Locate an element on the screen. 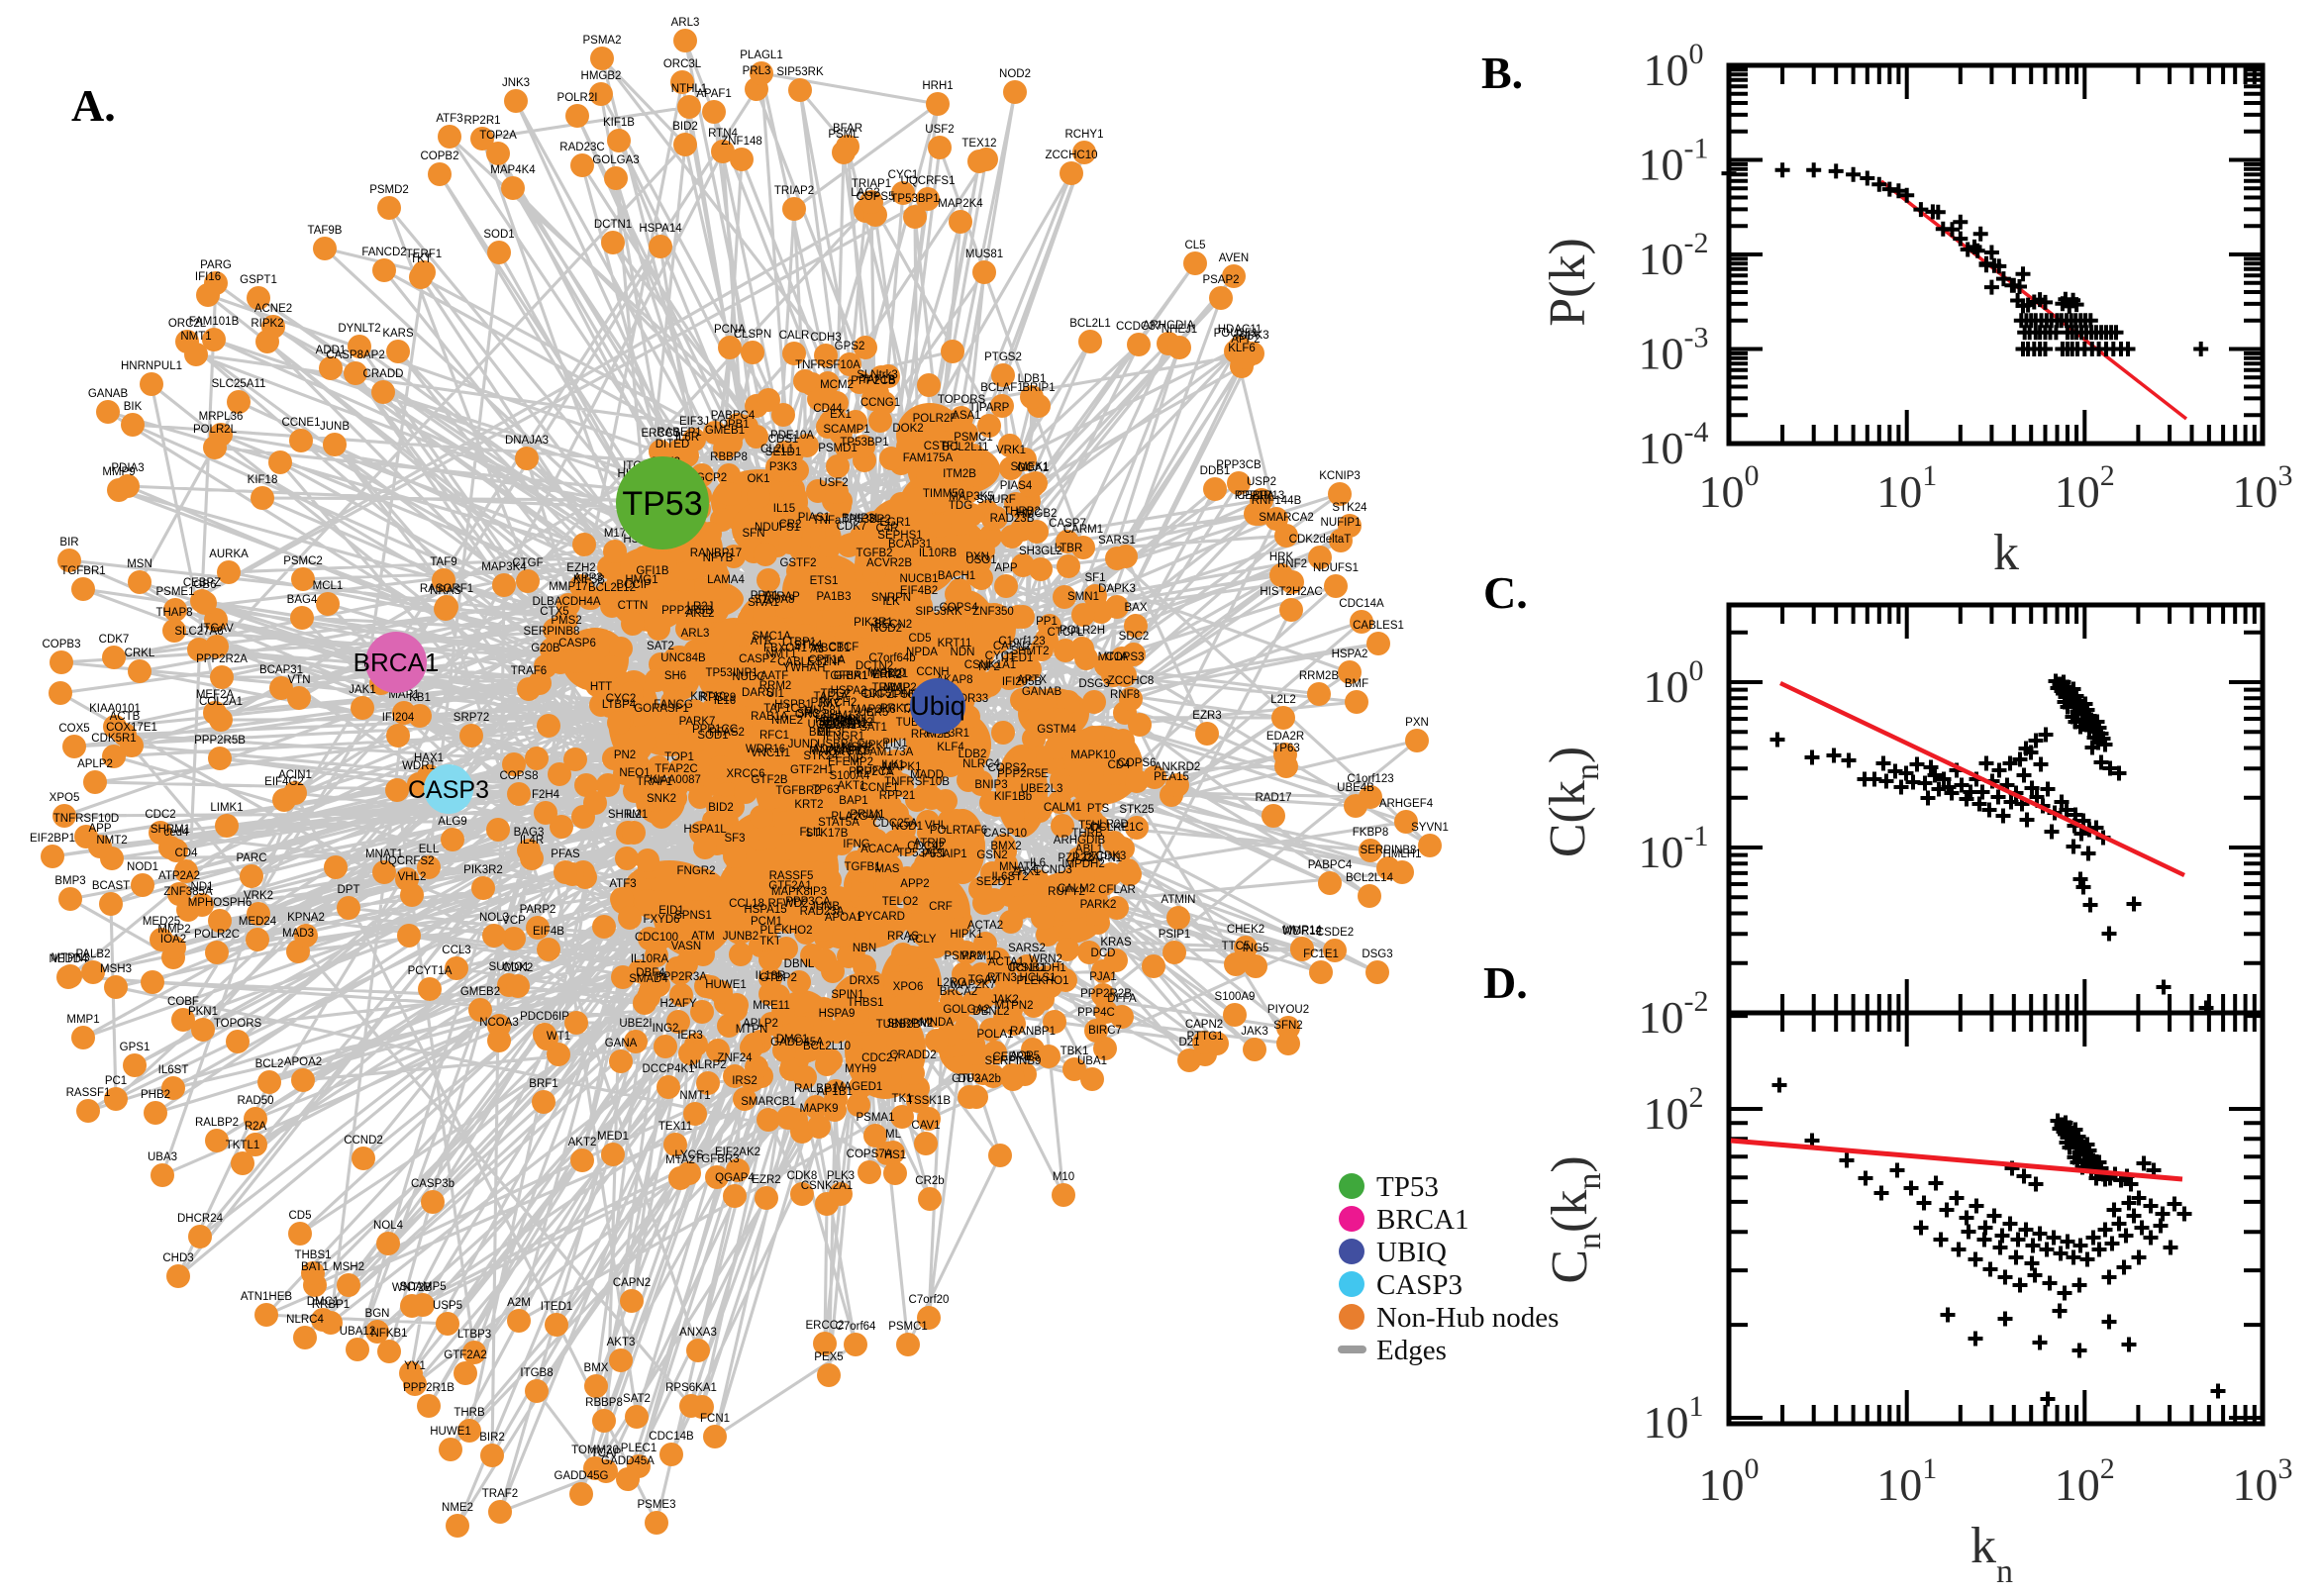 Image resolution: width=2323 pixels, height=1596 pixels. svg-text: DMC1 is located at coordinates (323, 1302).